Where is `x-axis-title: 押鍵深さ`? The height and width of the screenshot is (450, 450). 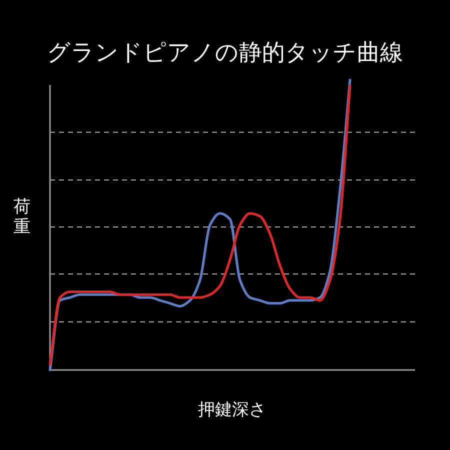
x-axis-title: 押鍵深さ is located at coordinates (232, 410).